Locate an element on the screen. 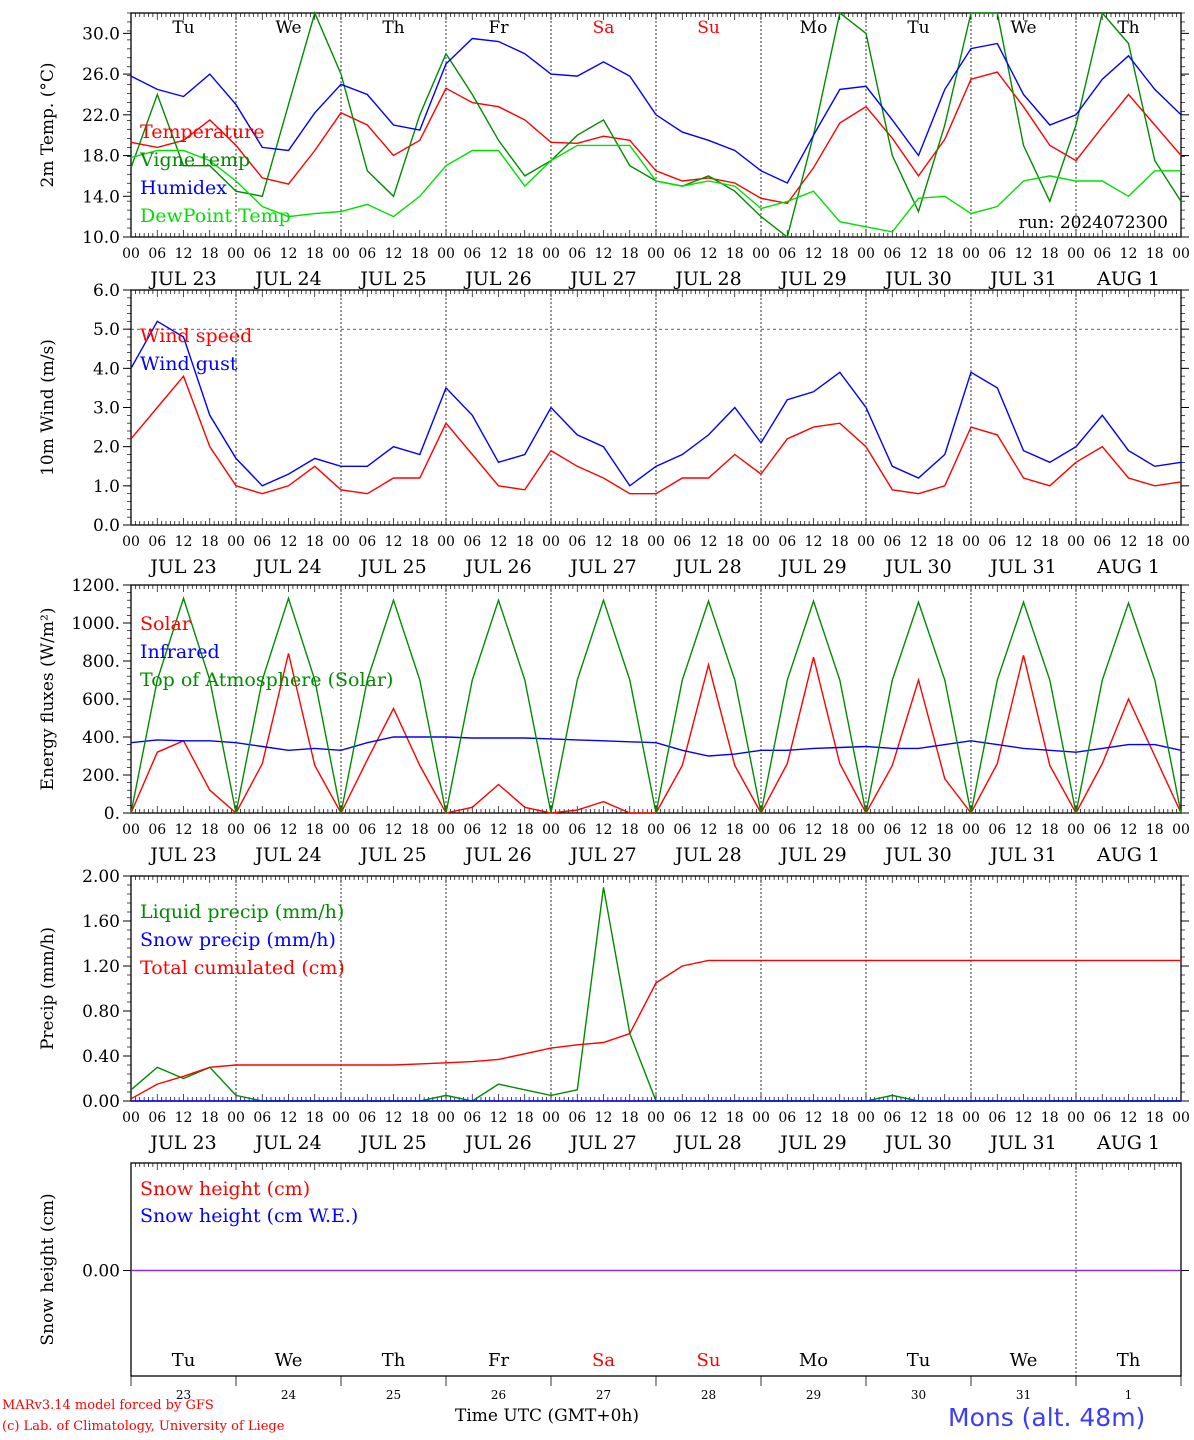  y-tick-label: 600. is located at coordinates (101, 700).